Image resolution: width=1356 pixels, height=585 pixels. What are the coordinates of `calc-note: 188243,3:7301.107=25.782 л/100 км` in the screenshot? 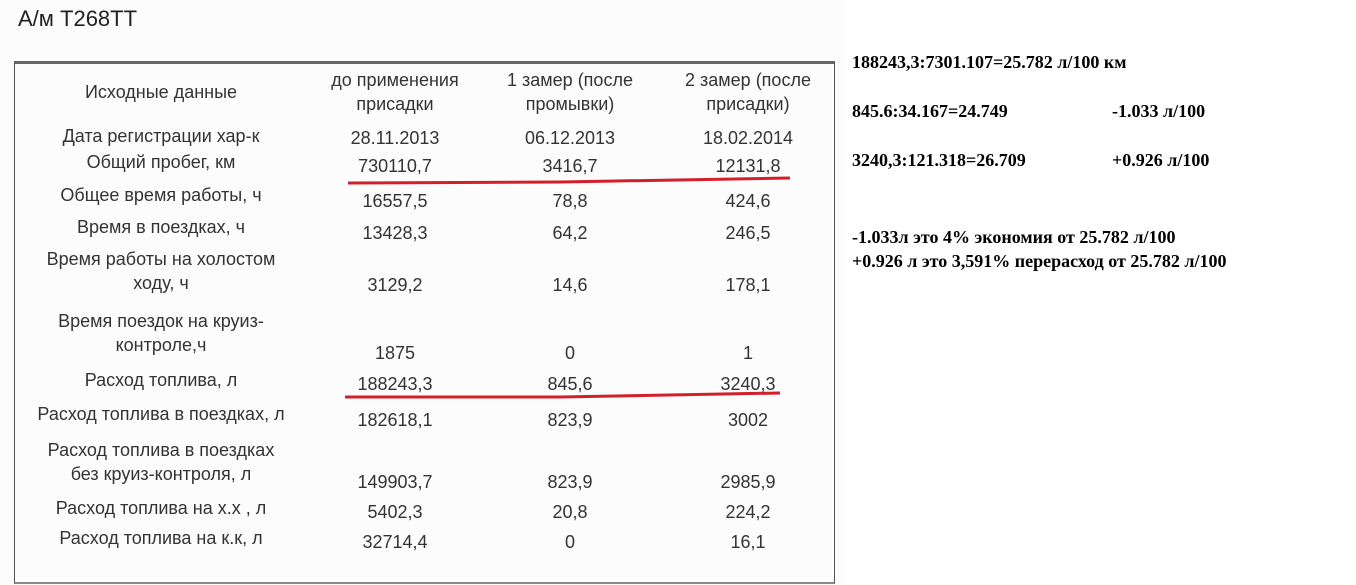 It's located at (989, 62).